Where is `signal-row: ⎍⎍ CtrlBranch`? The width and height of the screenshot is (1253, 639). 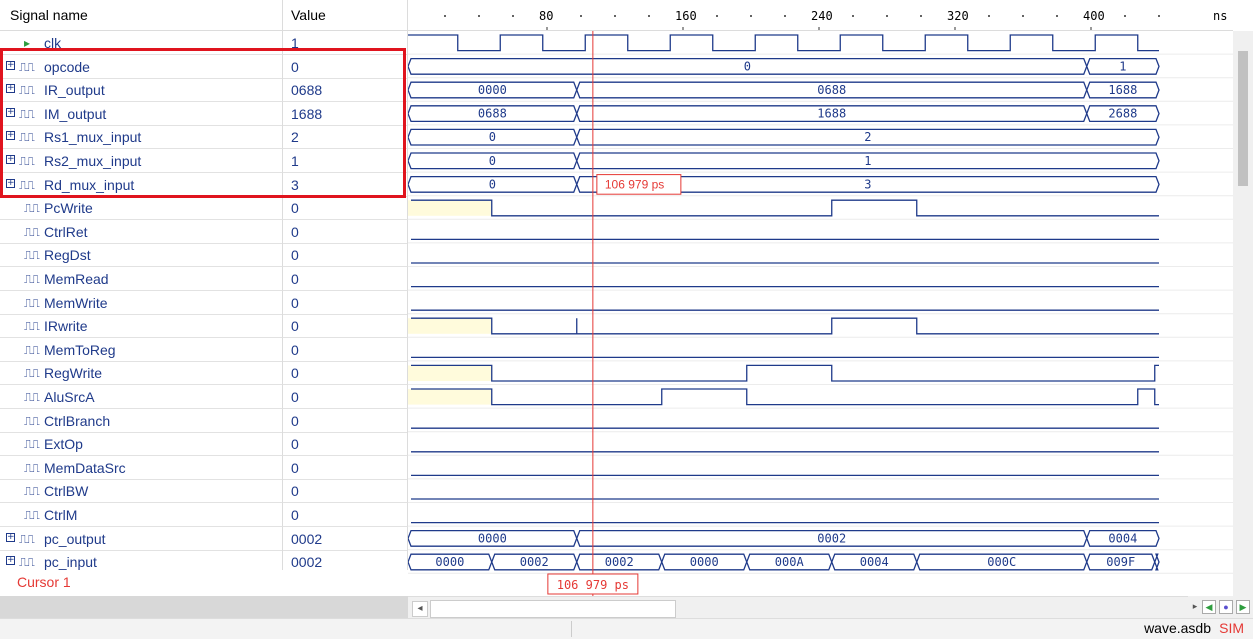 signal-row: ⎍⎍ CtrlBranch is located at coordinates (141, 420).